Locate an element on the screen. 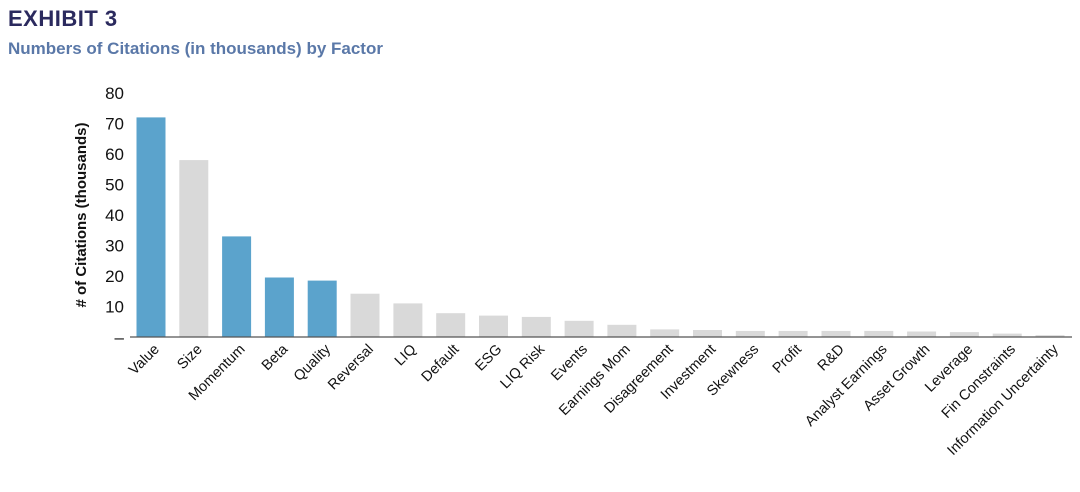 The height and width of the screenshot is (492, 1080). x-tick-label: LIQ is located at coordinates (406, 356).